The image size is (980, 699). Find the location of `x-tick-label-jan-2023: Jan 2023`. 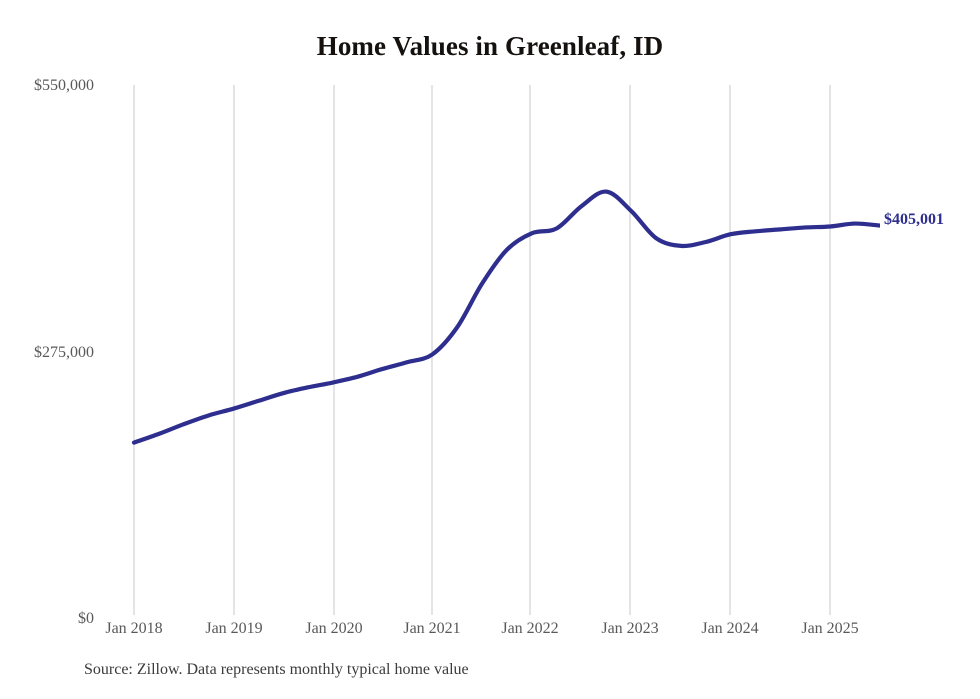

x-tick-label-jan-2023: Jan 2023 is located at coordinates (630, 628).